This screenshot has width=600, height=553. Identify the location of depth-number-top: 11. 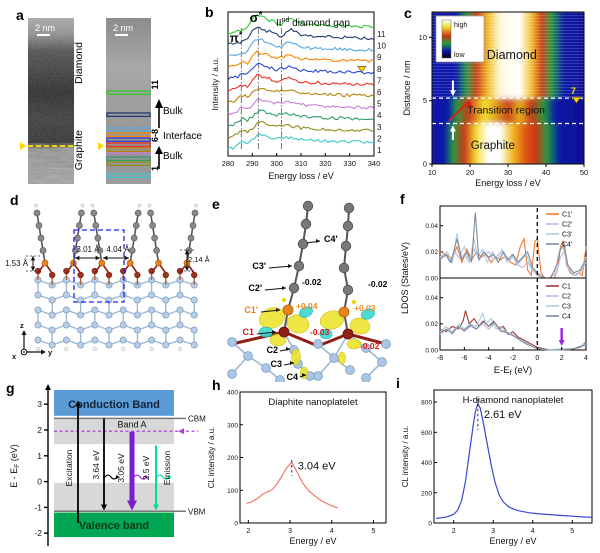
(155, 85).